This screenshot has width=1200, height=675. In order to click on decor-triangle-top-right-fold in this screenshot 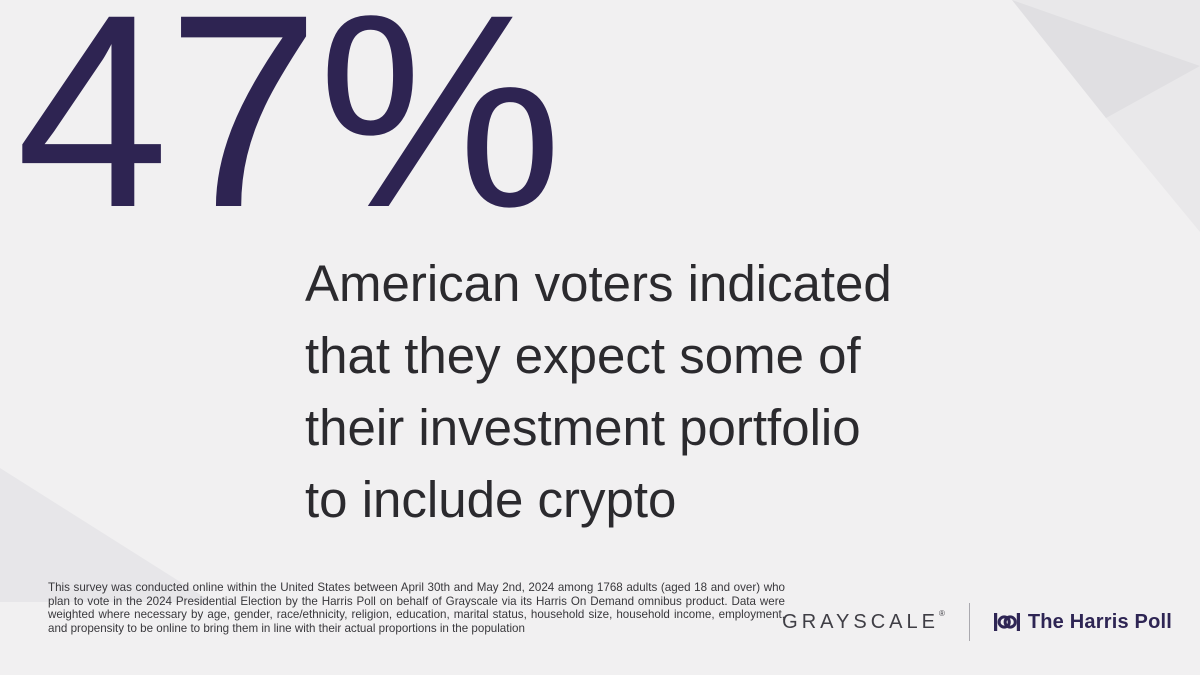, I will do `click(1106, 59)`.